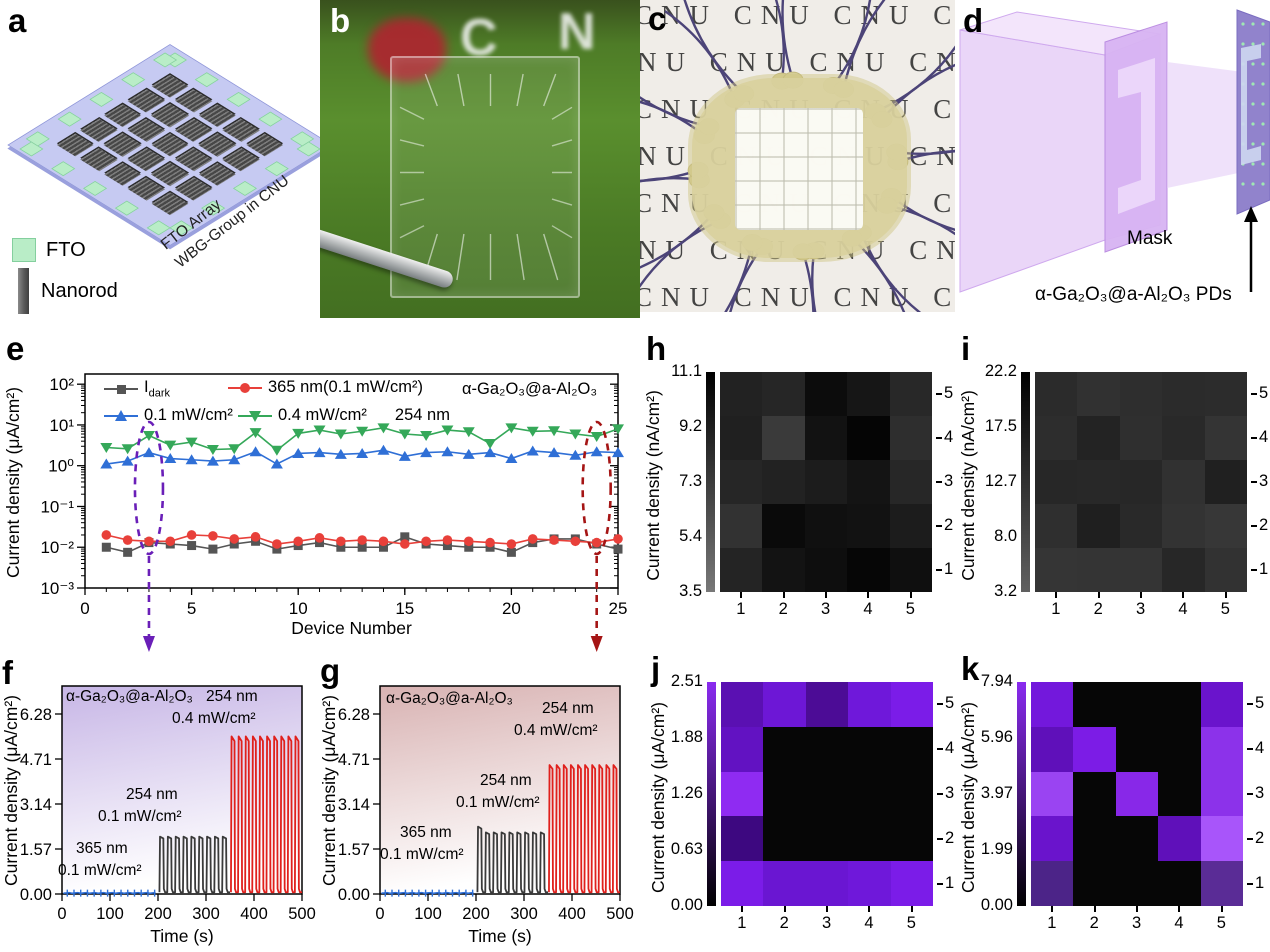 This screenshot has height=952, width=1270. What do you see at coordinates (1179, 749) in the screenshot?
I see `heatmap-cell-r4c4` at bounding box center [1179, 749].